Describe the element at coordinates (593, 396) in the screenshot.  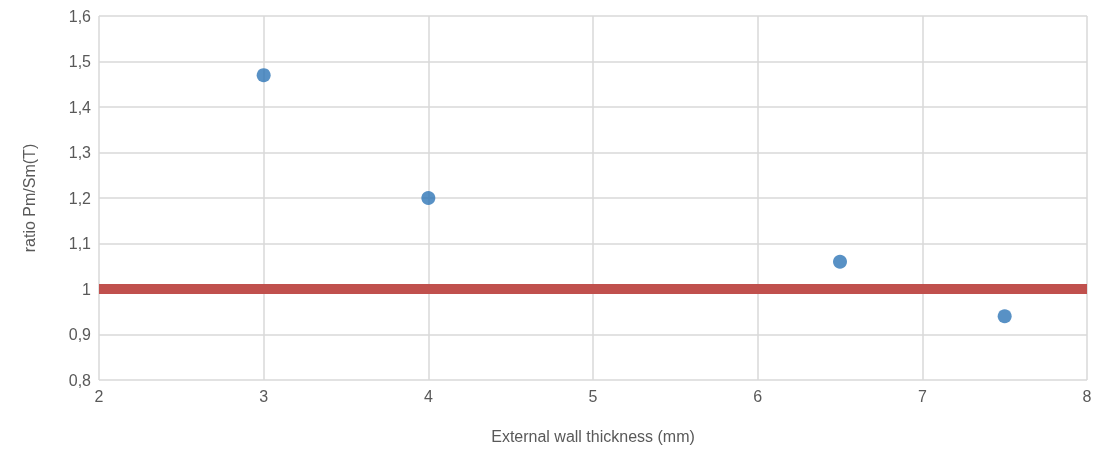
I see `x-tick-label: 5` at that location.